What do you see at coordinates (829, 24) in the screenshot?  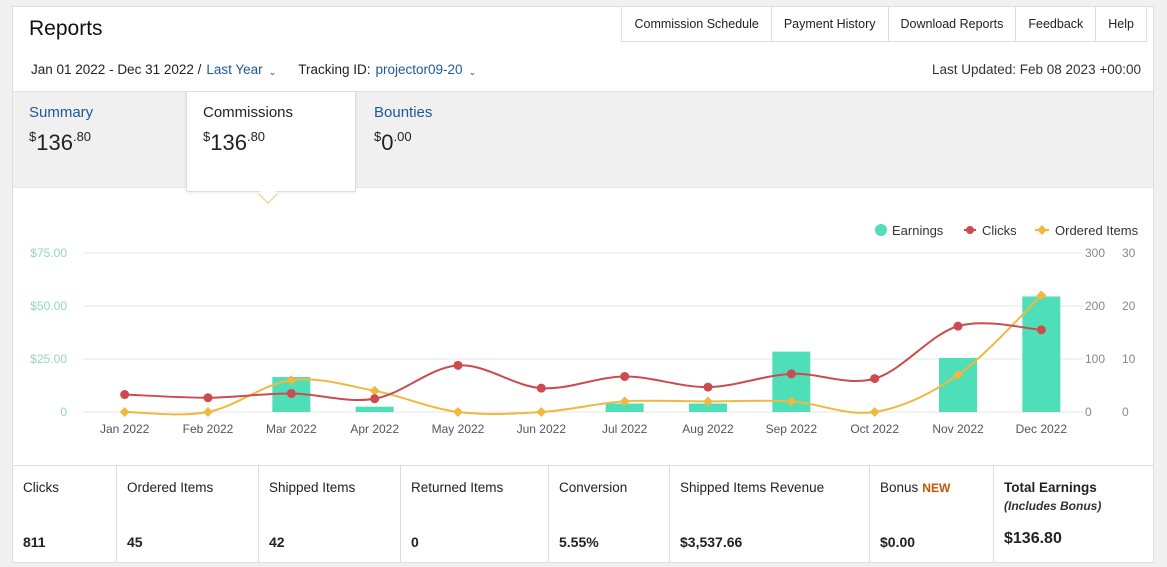 I see `payment-history-link: Payment History` at bounding box center [829, 24].